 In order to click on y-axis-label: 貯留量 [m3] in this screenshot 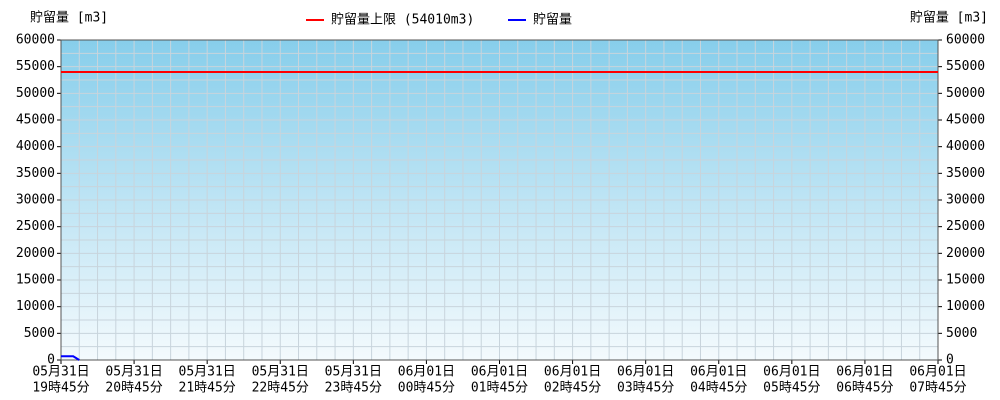, I will do `click(69, 18)`.